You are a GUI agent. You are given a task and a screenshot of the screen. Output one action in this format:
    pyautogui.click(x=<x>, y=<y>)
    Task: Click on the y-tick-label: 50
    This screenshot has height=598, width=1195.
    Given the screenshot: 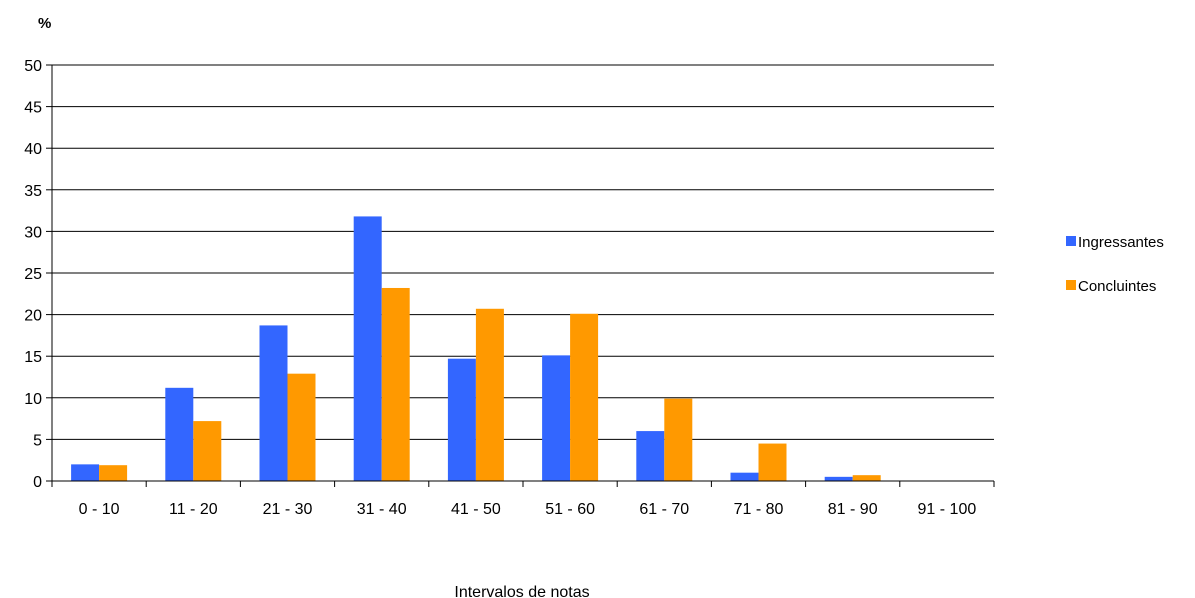 What is the action you would take?
    pyautogui.click(x=33, y=66)
    